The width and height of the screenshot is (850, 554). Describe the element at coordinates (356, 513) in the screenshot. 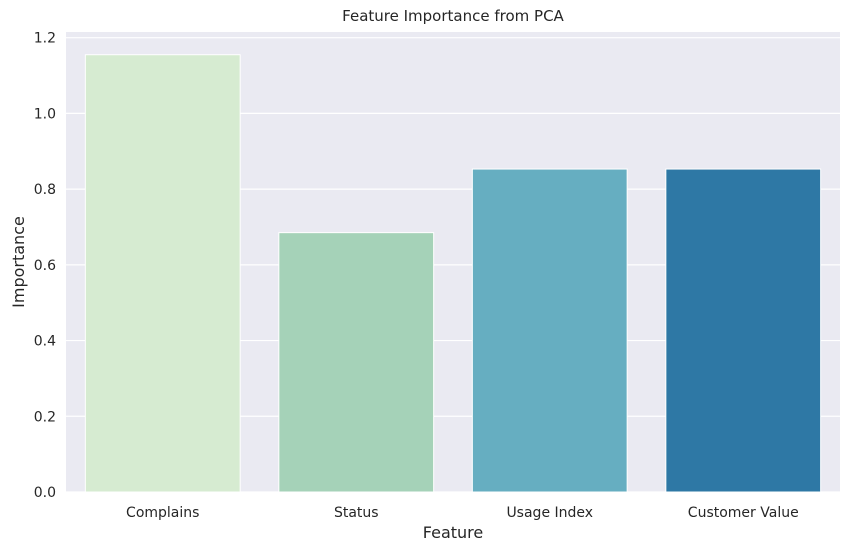

I see `x-tick-label: Status` at that location.